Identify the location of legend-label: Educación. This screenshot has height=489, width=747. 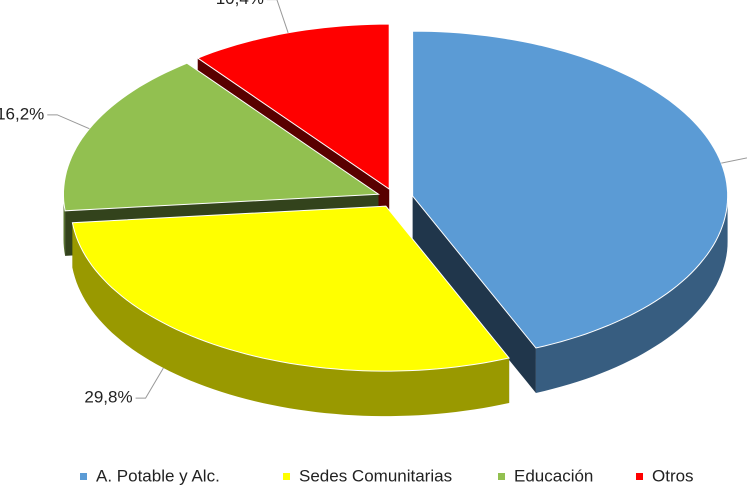
(553, 475).